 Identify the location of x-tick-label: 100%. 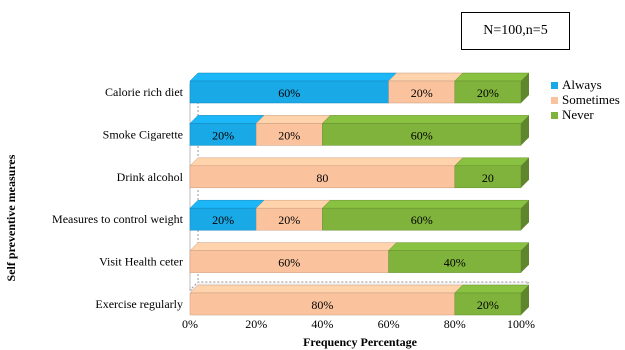
(521, 324).